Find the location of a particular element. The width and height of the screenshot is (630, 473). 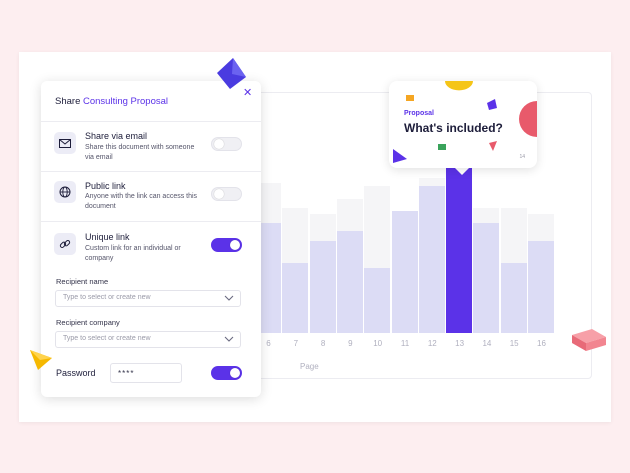

option-title: Share via email is located at coordinates (116, 136).